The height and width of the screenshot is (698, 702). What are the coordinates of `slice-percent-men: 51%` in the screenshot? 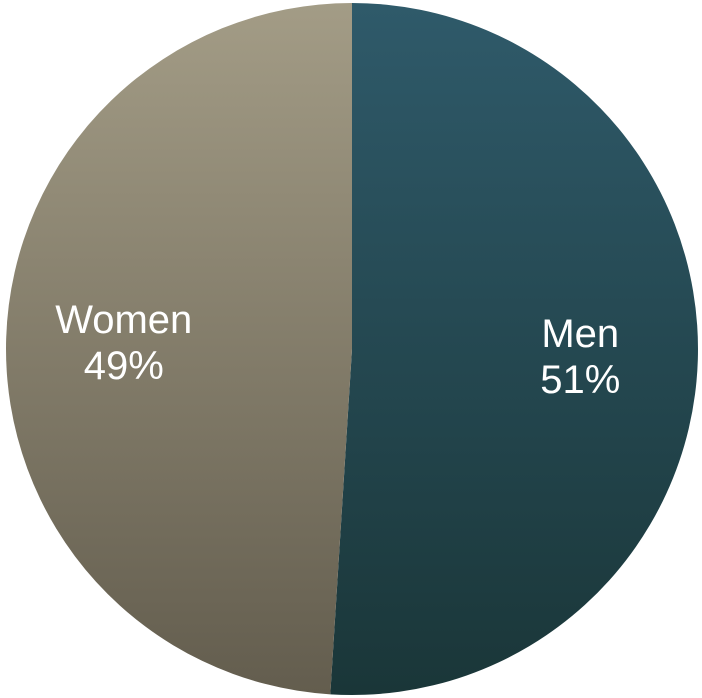 It's located at (580, 380).